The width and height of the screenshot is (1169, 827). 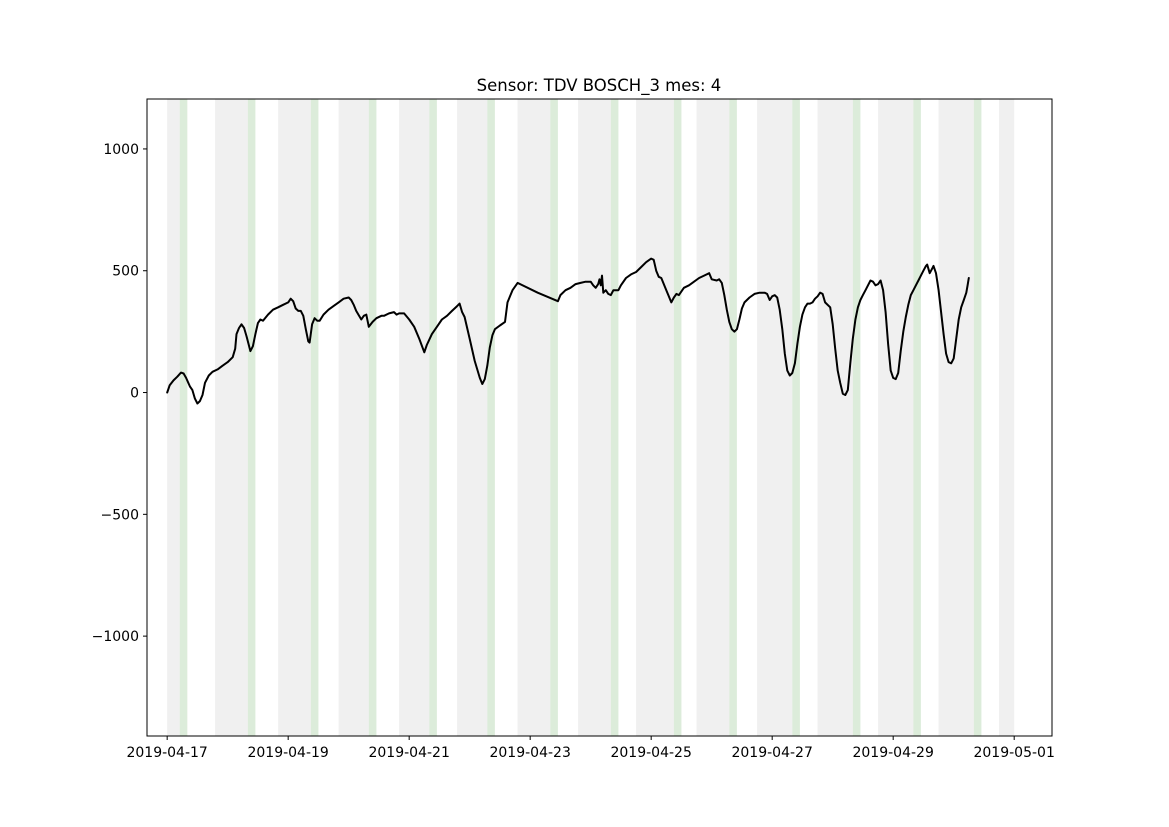 I want to click on chart-title: Sensor: TDV BOSCH_3 mes: 4, so click(x=599, y=86).